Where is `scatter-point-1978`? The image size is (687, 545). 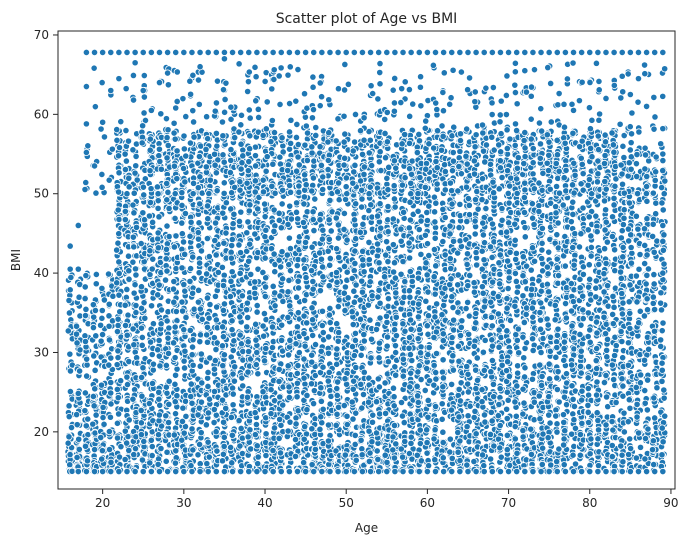 scatter-point-1978 is located at coordinates (215, 223).